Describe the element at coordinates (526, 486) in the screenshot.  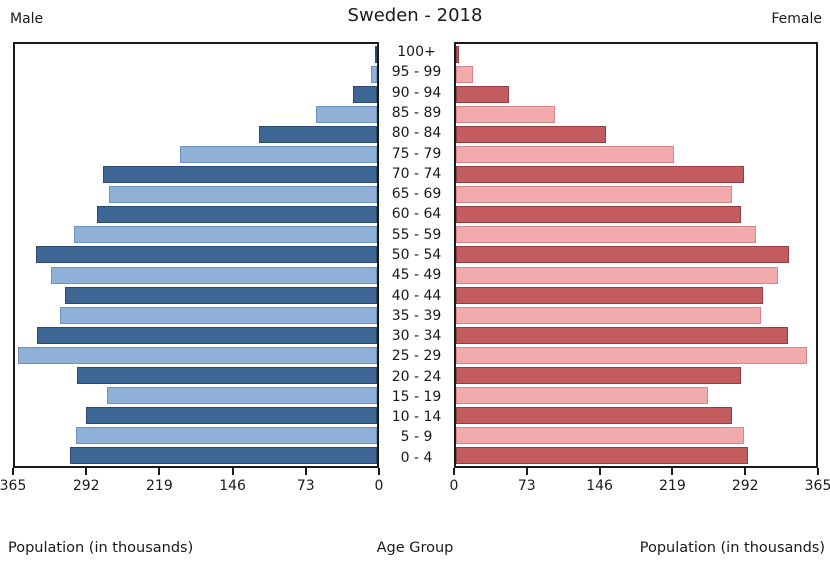
I see `x-tick-label: 73` at that location.